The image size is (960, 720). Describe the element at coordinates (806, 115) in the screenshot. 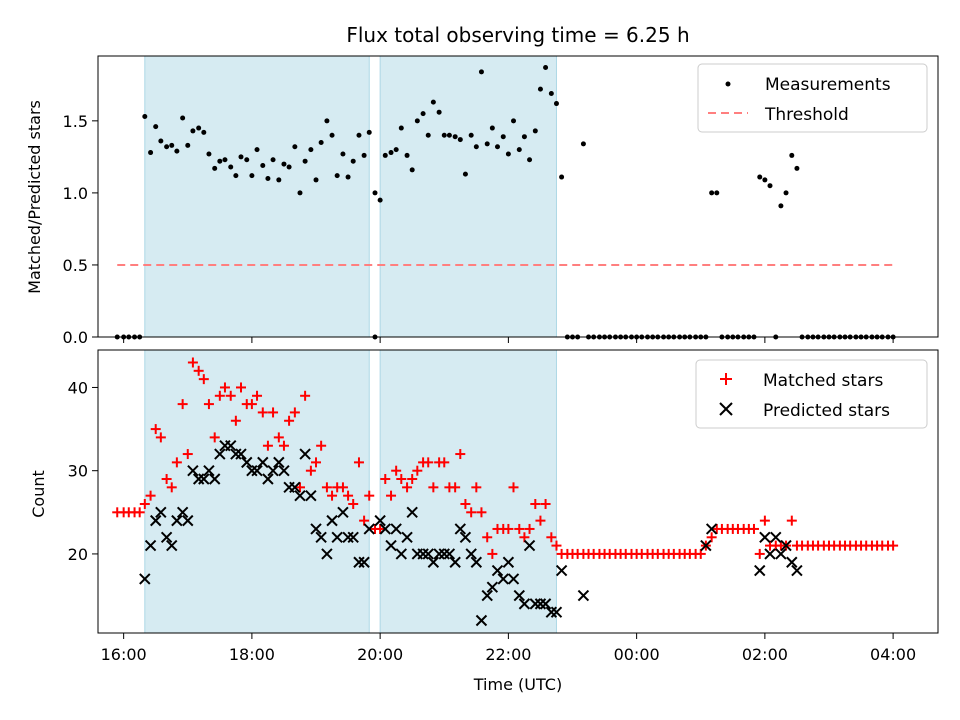

I see `legend-threshold-label: Threshold` at that location.